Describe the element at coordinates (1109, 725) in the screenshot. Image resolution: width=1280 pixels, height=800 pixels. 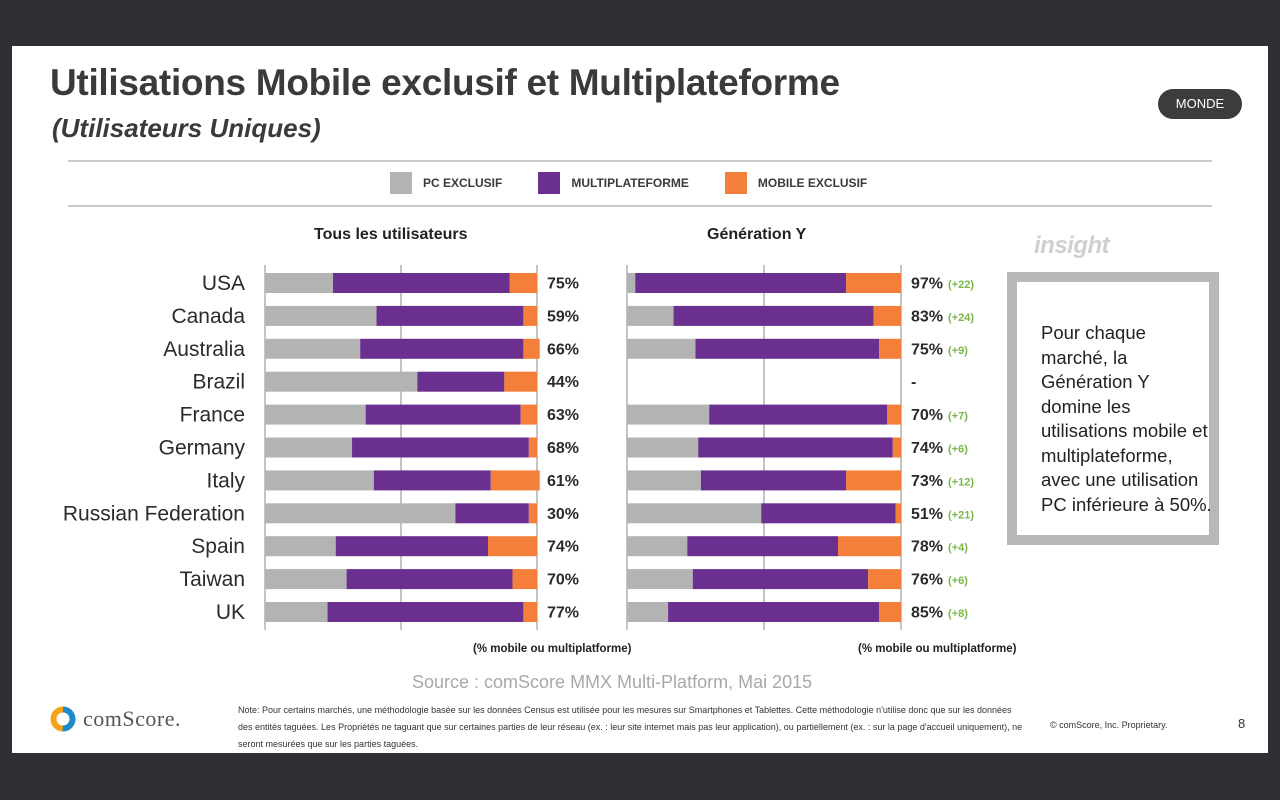
I see `copyright: © comScore, Inc. Proprietary.` at that location.